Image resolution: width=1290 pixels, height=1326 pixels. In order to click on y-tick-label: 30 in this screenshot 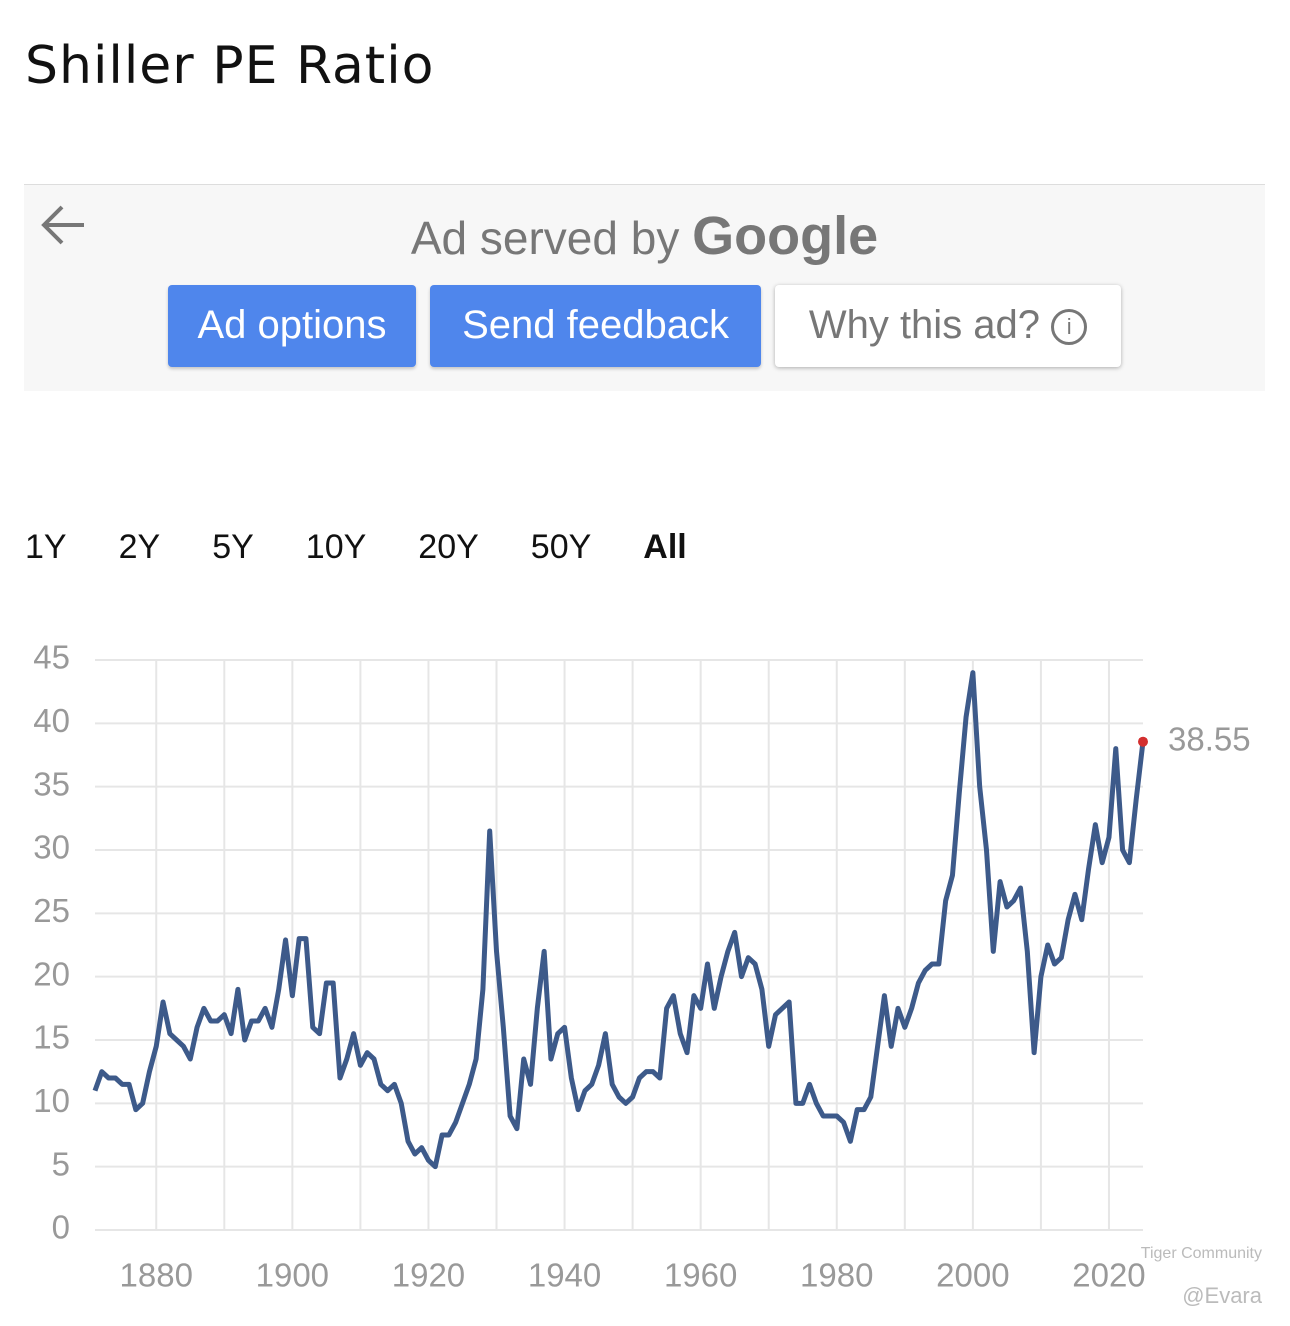, I will do `click(51, 847)`.